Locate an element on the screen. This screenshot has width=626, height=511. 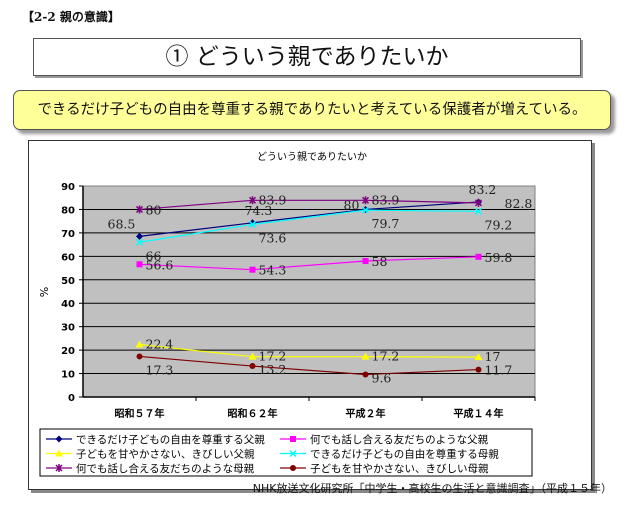
data-label: 54.3 is located at coordinates (273, 270).